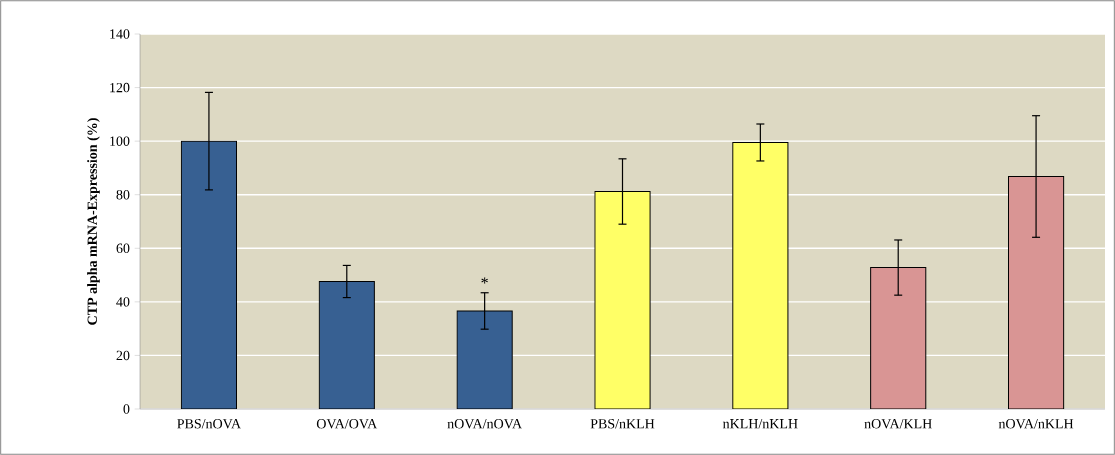 This screenshot has width=1115, height=455. What do you see at coordinates (484, 280) in the screenshot?
I see `annotation: *` at bounding box center [484, 280].